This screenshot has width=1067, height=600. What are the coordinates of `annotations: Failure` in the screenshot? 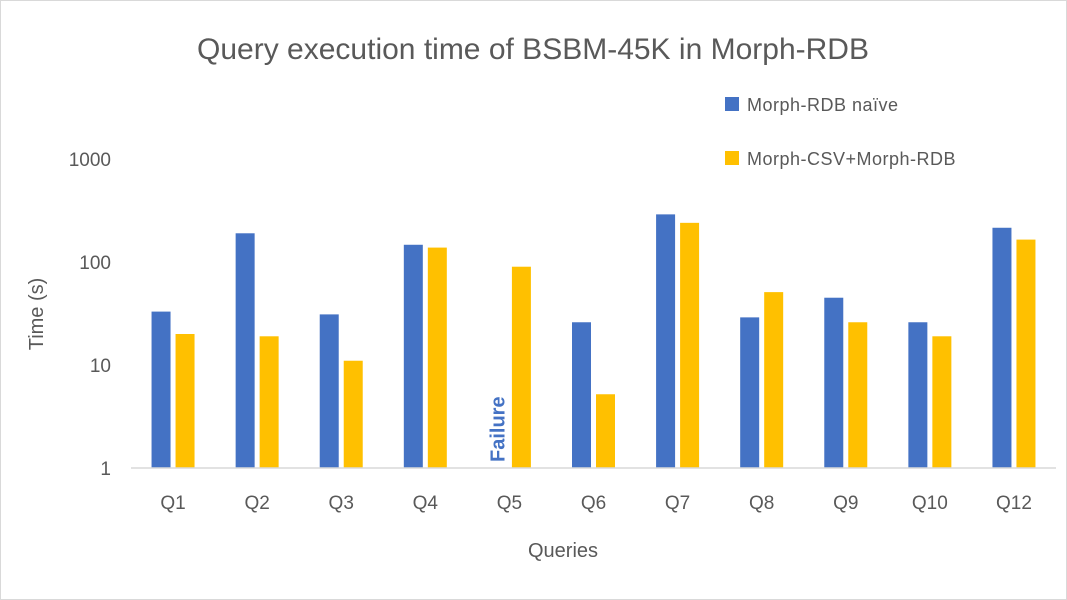 It's located at (498, 429).